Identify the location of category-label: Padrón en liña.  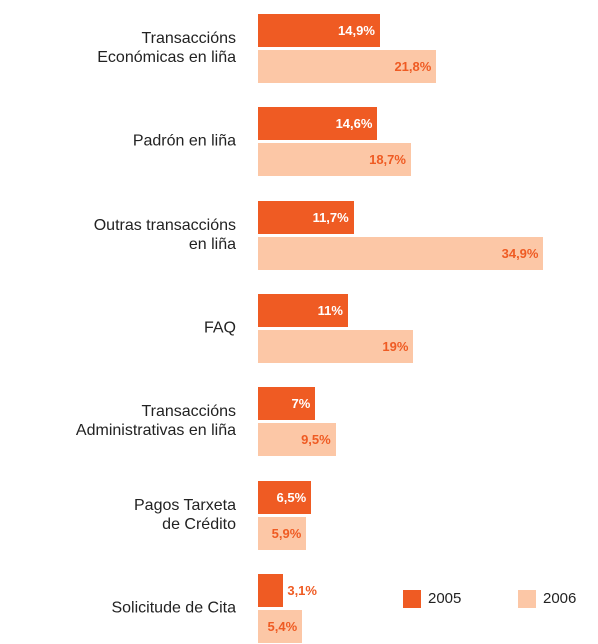
(184, 141).